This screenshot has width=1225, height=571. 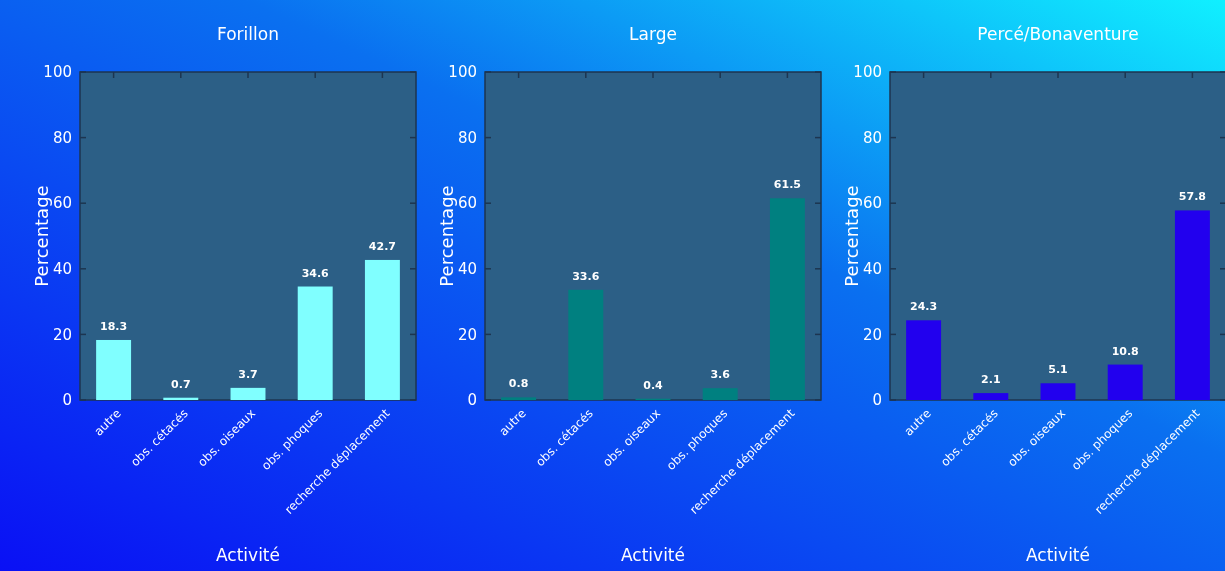 What do you see at coordinates (518, 384) in the screenshot?
I see `data-label: 0.8` at bounding box center [518, 384].